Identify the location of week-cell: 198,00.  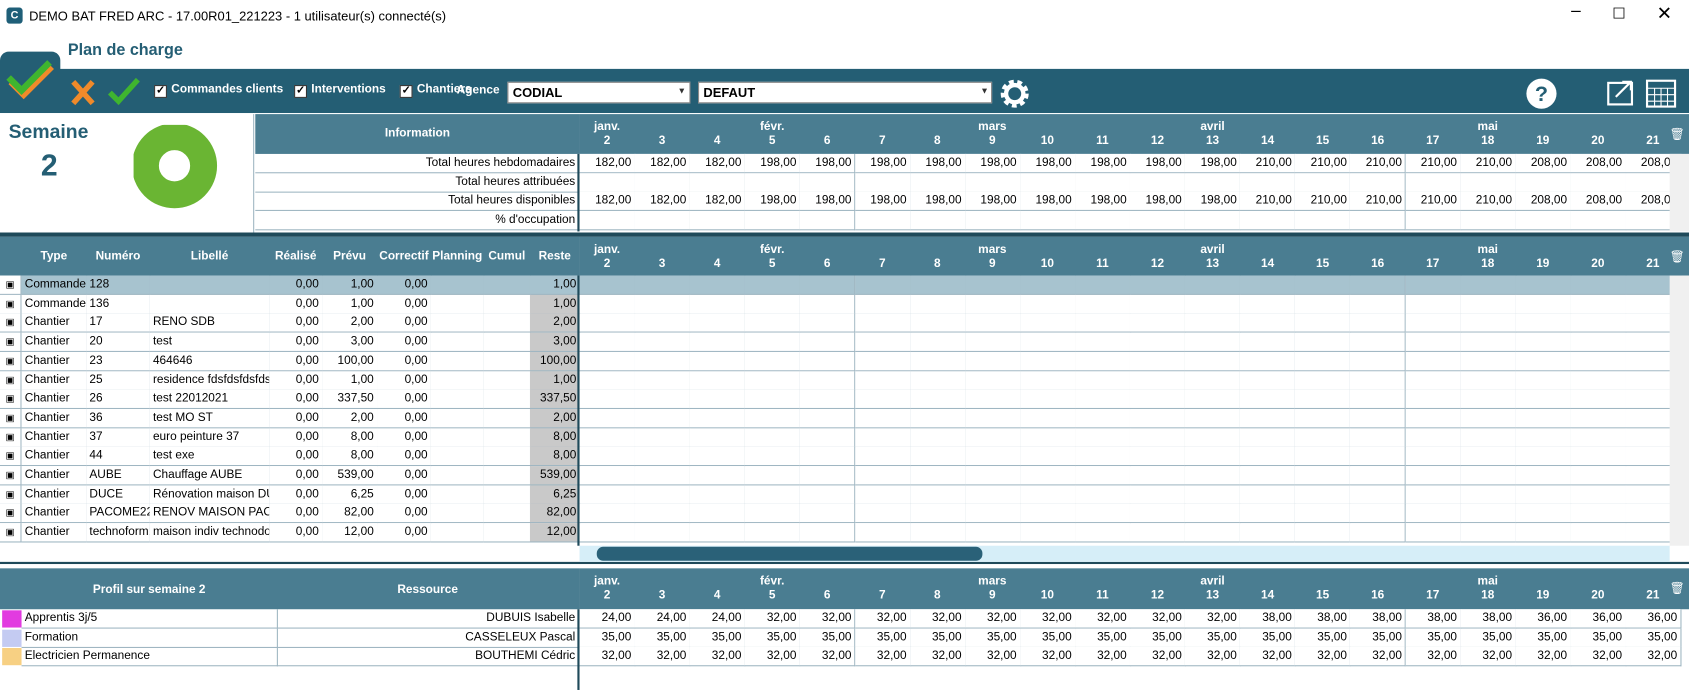
(1048, 201).